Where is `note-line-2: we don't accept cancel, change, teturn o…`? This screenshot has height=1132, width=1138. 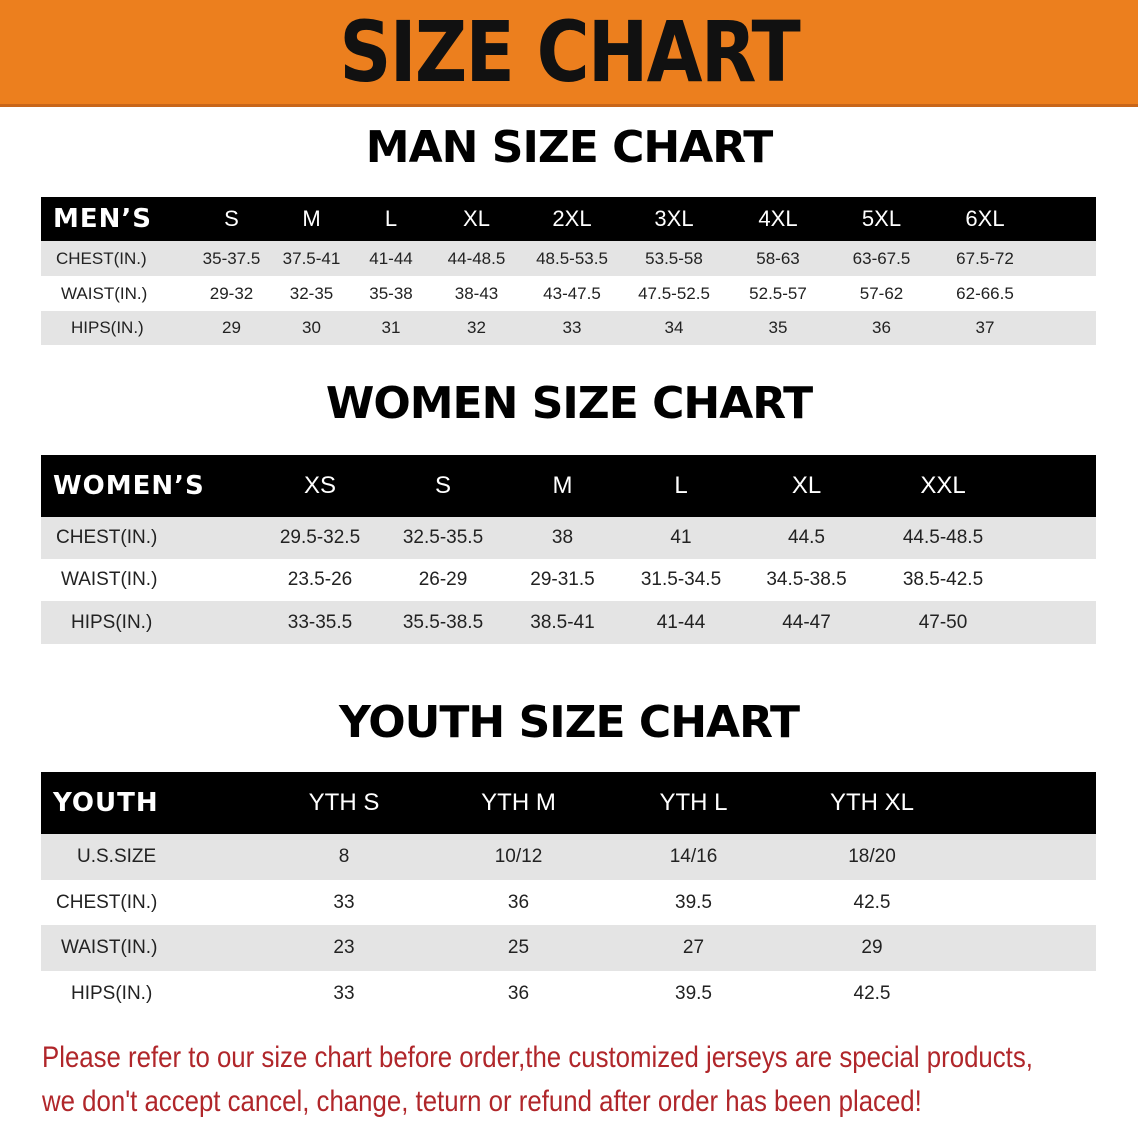 note-line-2: we don't accept cancel, change, teturn o… is located at coordinates (482, 1101).